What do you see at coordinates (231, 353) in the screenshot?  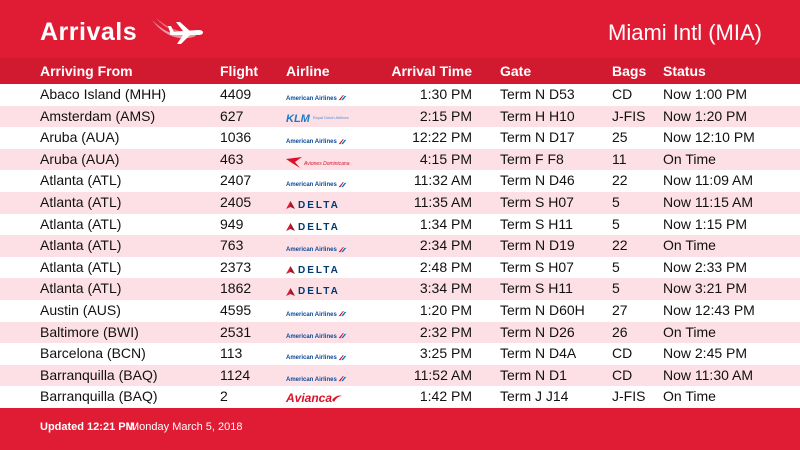 I see `flight-number-cell: 113` at bounding box center [231, 353].